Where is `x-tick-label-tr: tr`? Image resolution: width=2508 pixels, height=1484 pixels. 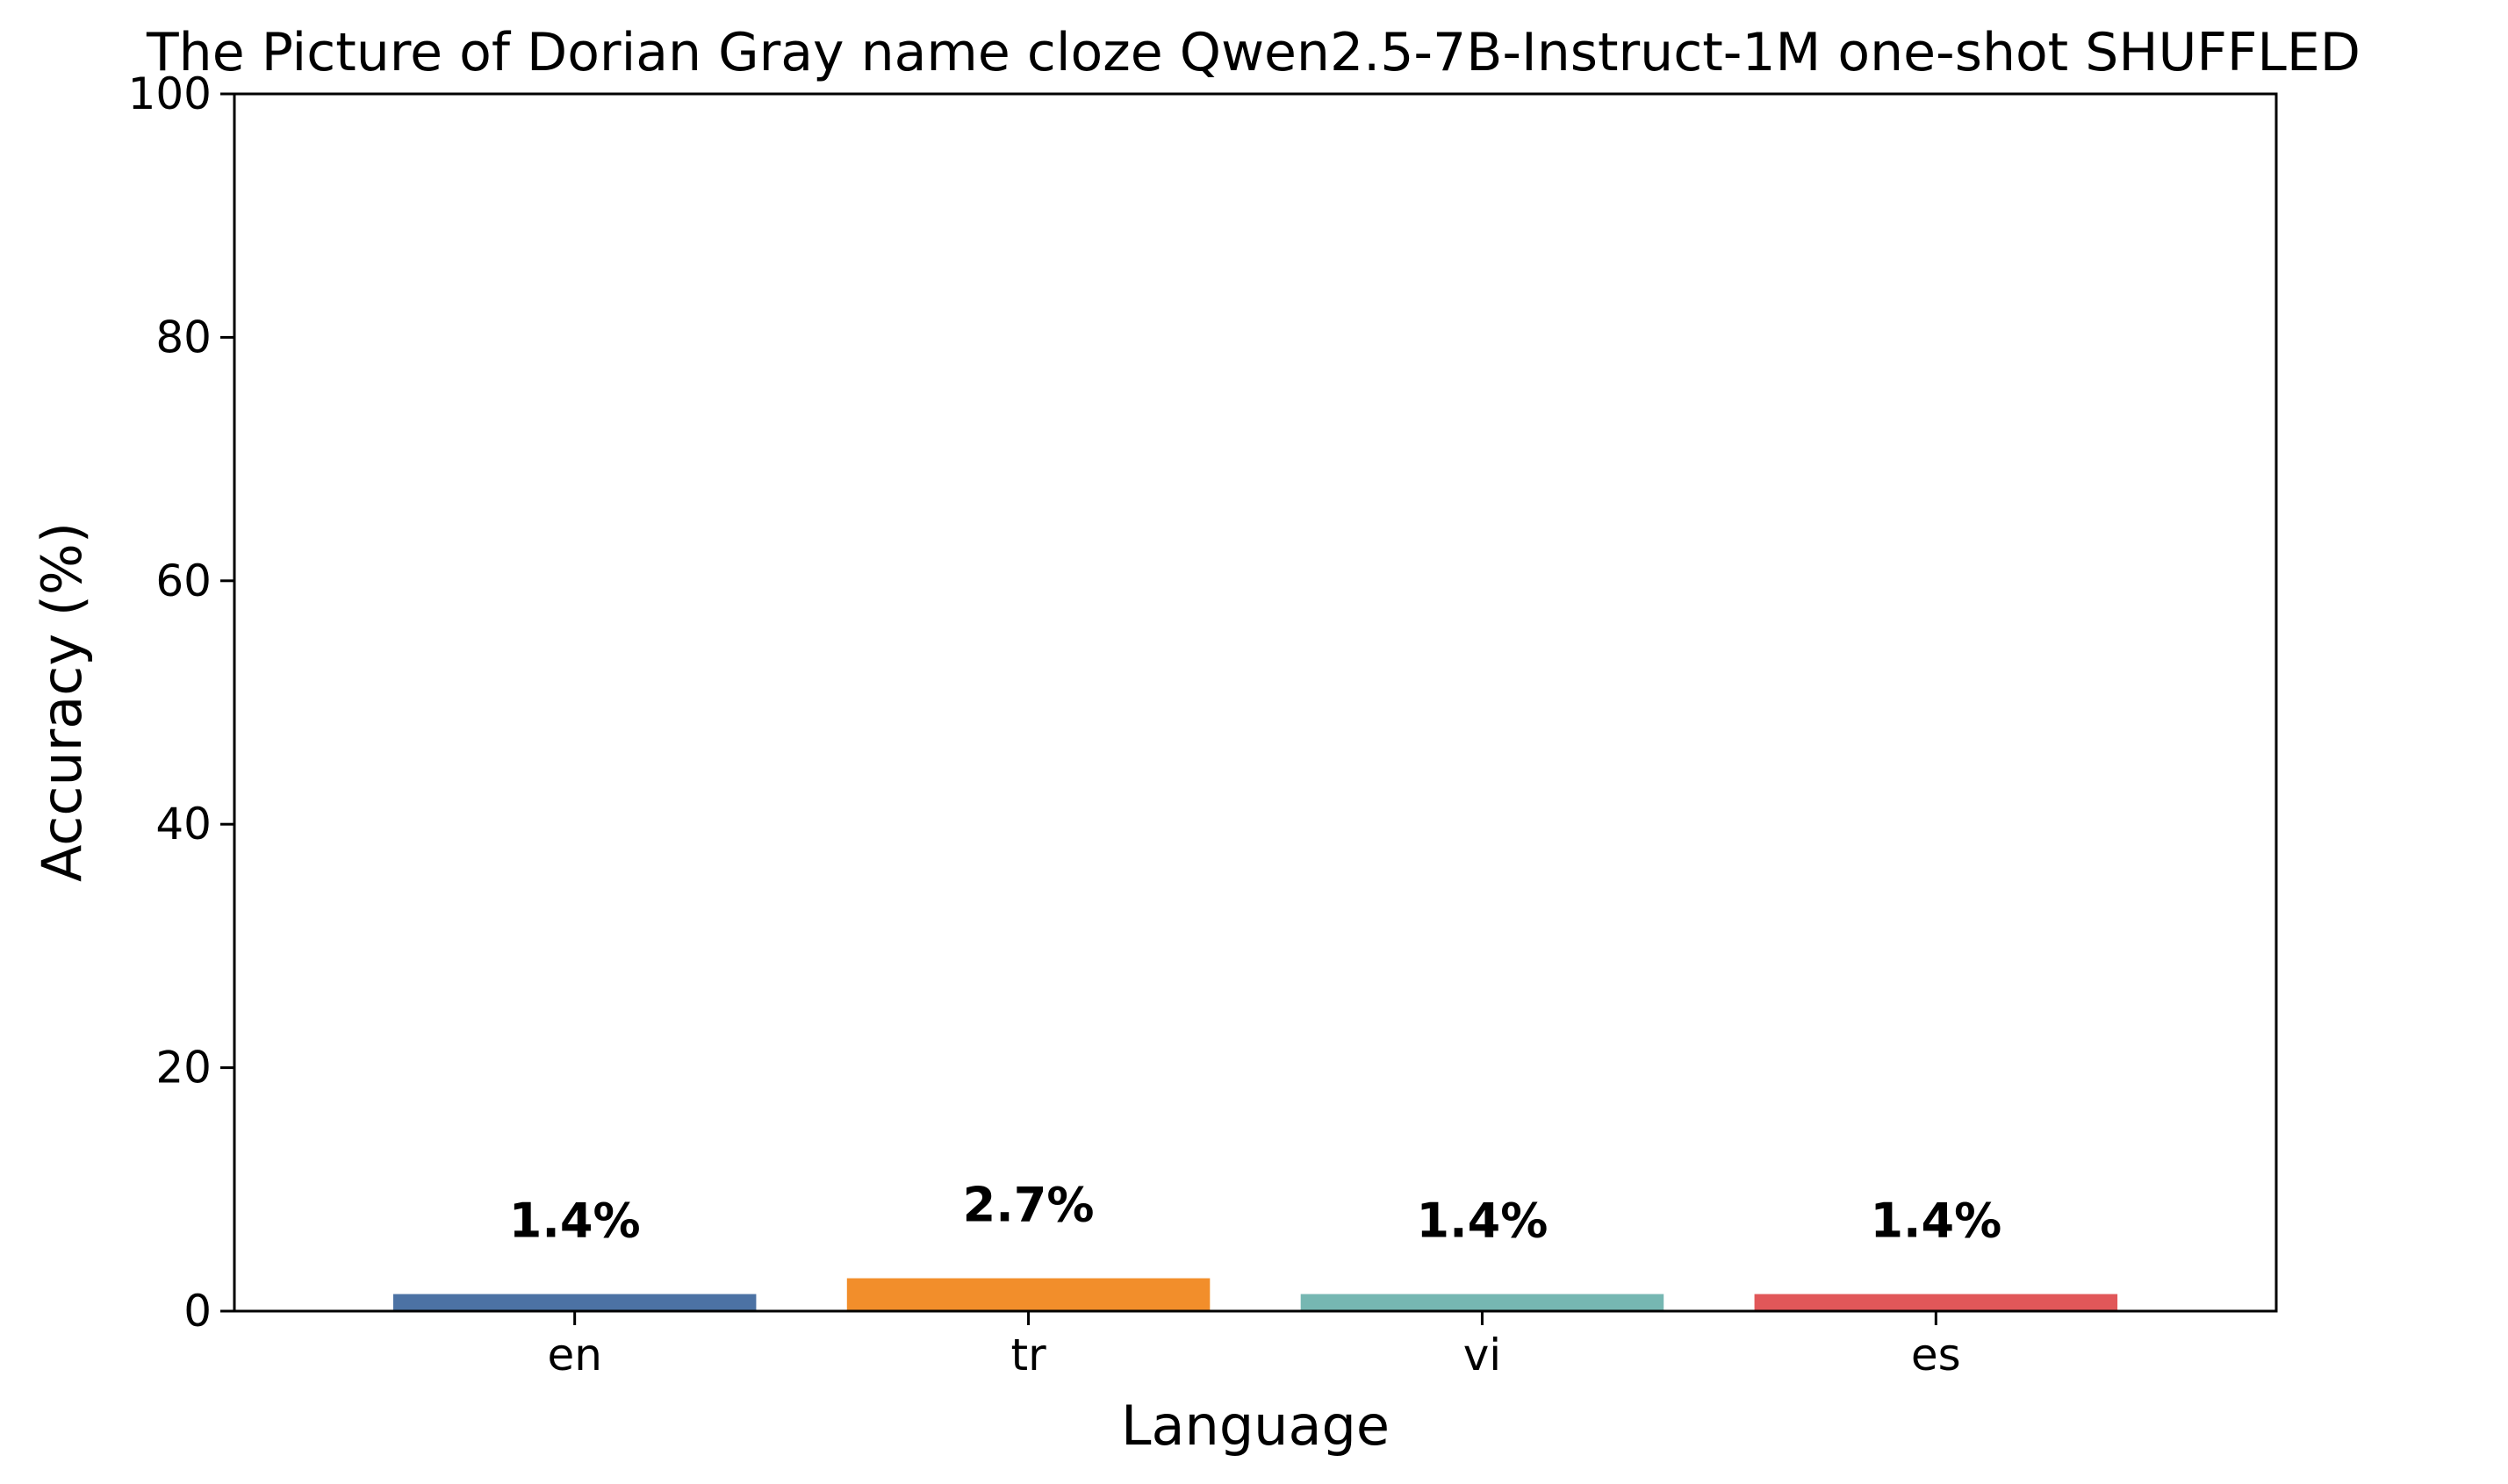
x-tick-label-tr: tr is located at coordinates (1028, 1355).